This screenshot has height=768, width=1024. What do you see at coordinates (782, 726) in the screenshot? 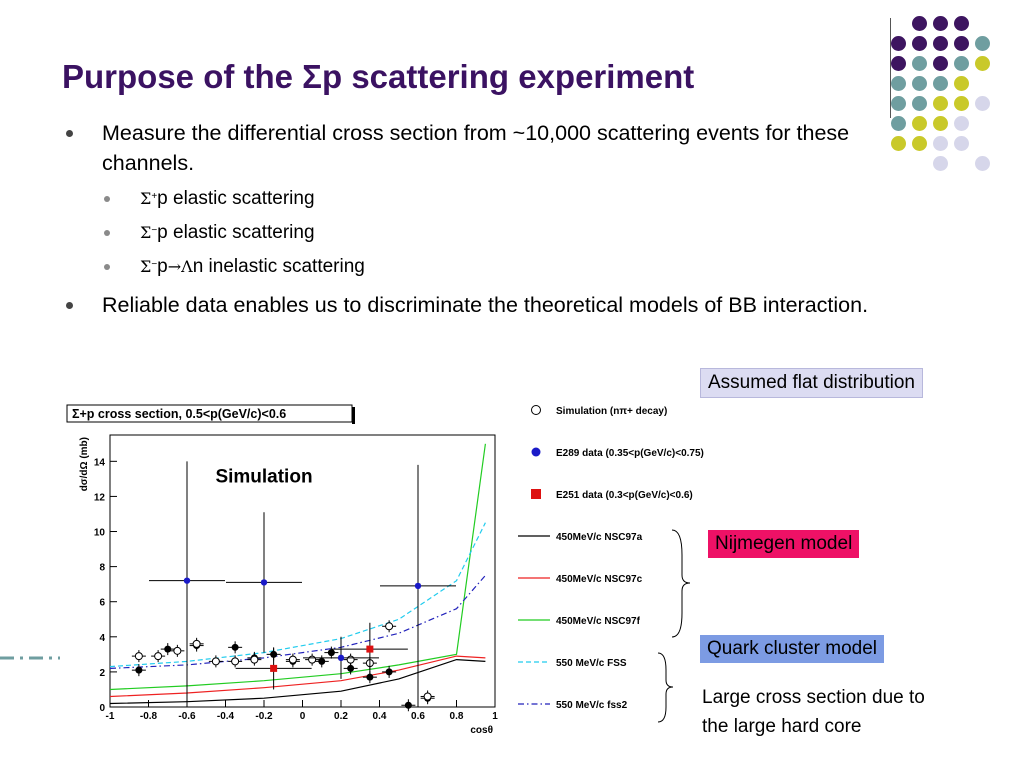
I see `note-line-2: the large hard core` at bounding box center [782, 726].